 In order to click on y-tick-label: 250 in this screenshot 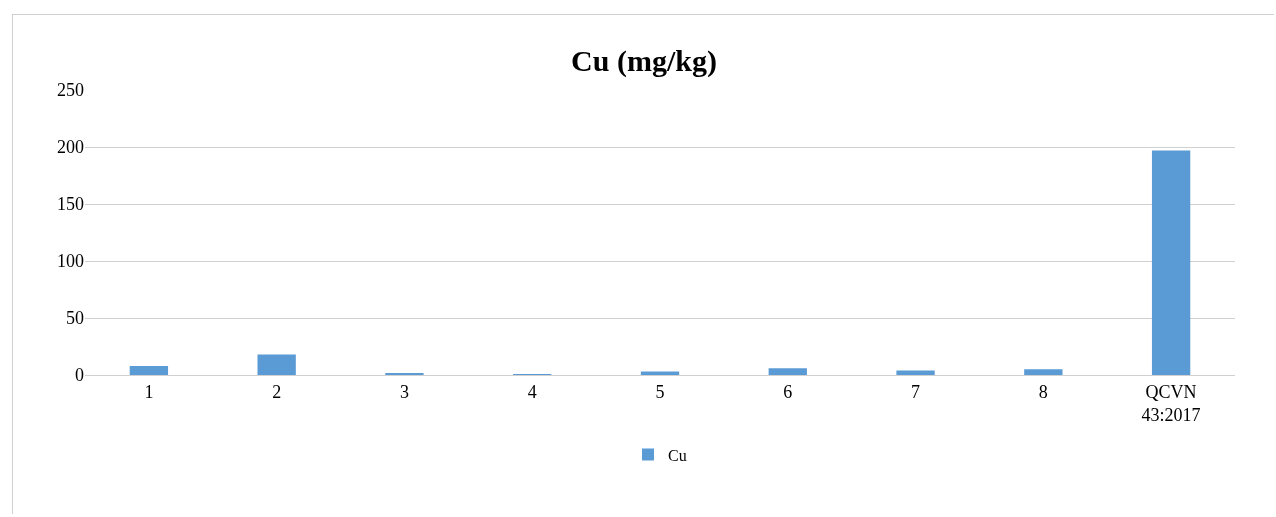, I will do `click(70, 90)`.